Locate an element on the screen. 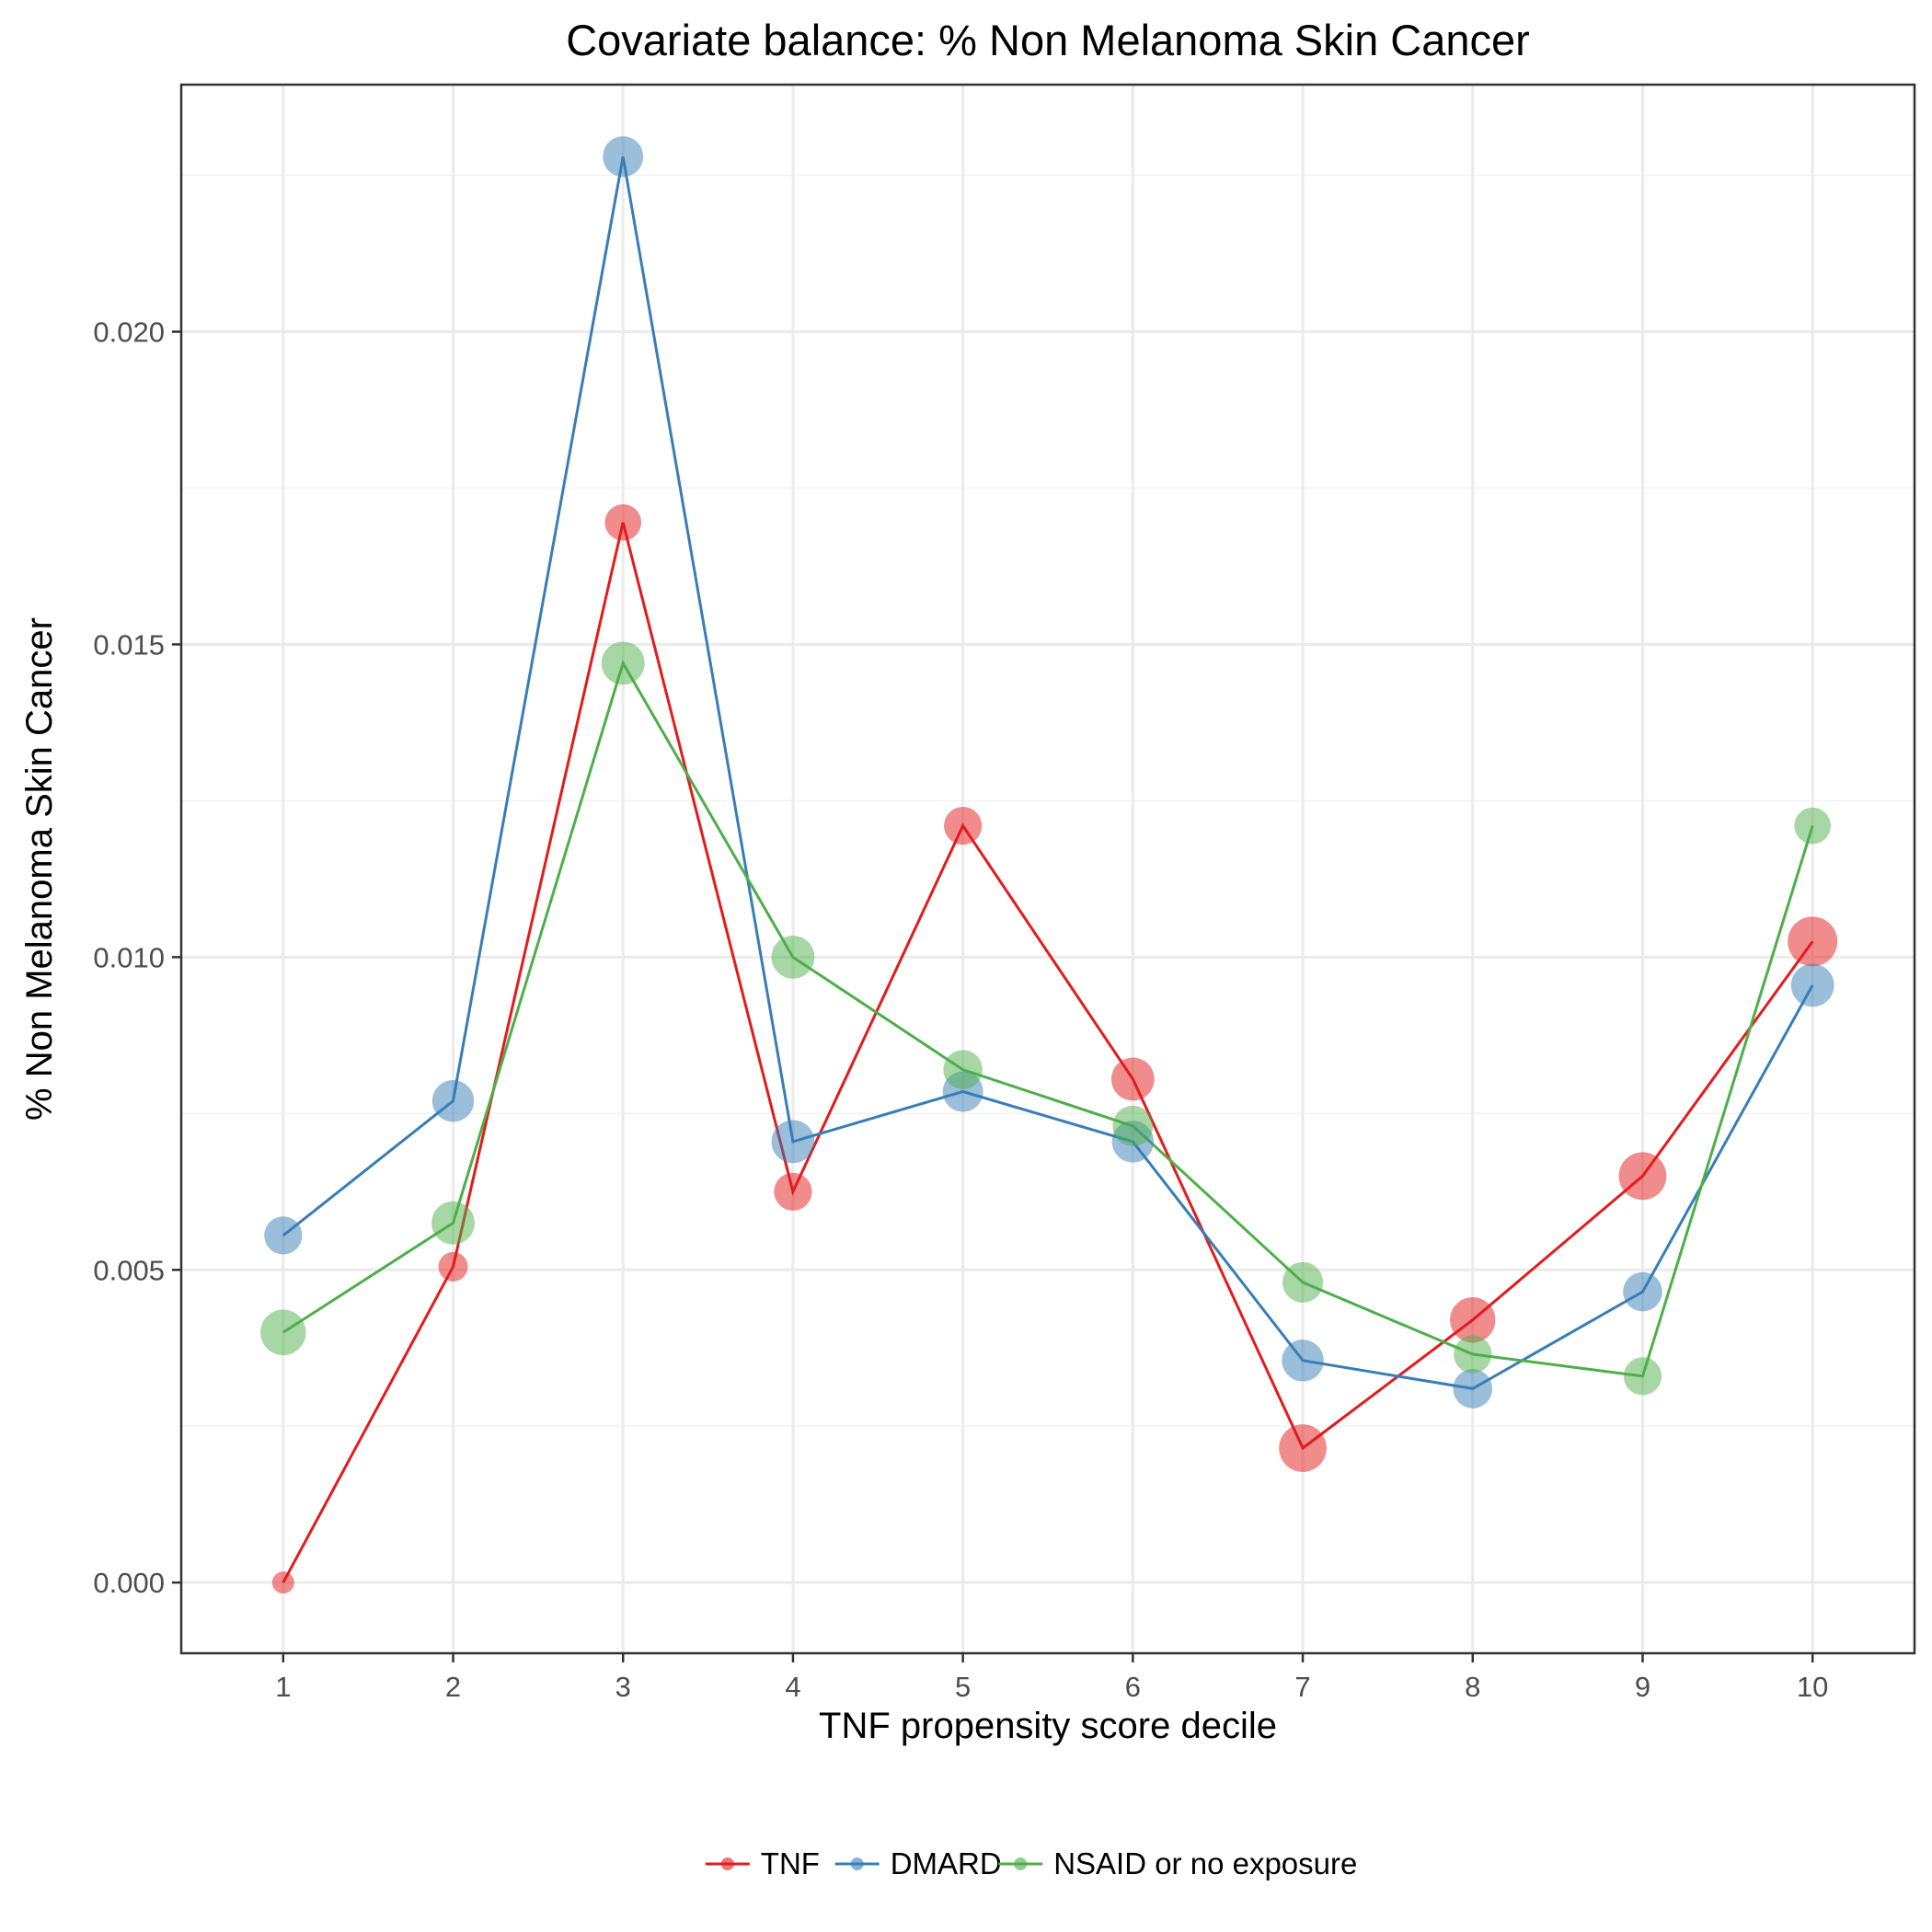  x-tick-label: 8 is located at coordinates (1472, 1687).